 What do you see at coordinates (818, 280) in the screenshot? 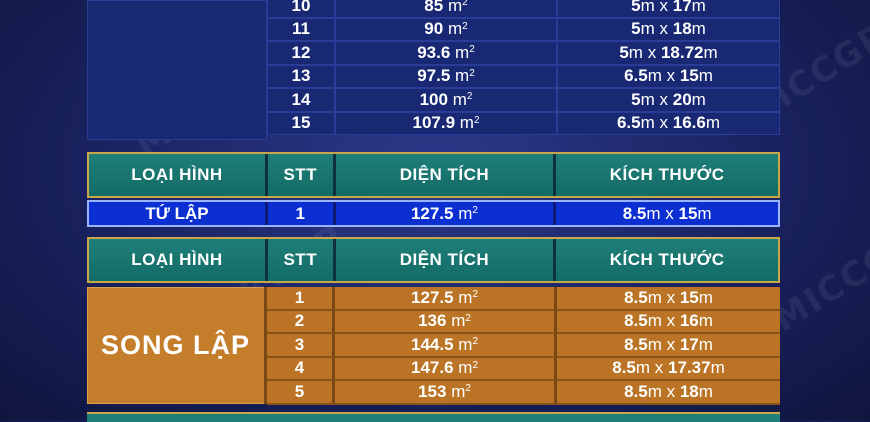
I see `watermark-logo: MICCGR` at bounding box center [818, 280].